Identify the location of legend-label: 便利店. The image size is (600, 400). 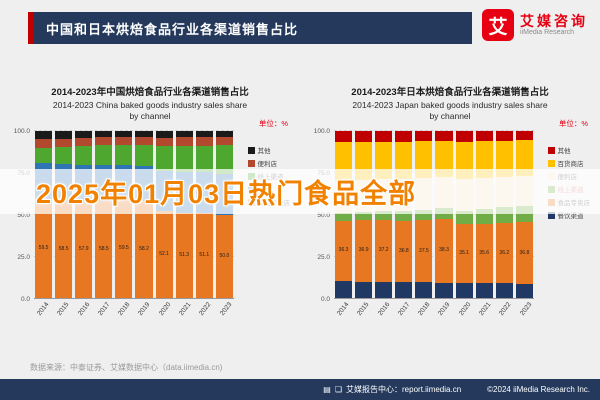
(267, 165).